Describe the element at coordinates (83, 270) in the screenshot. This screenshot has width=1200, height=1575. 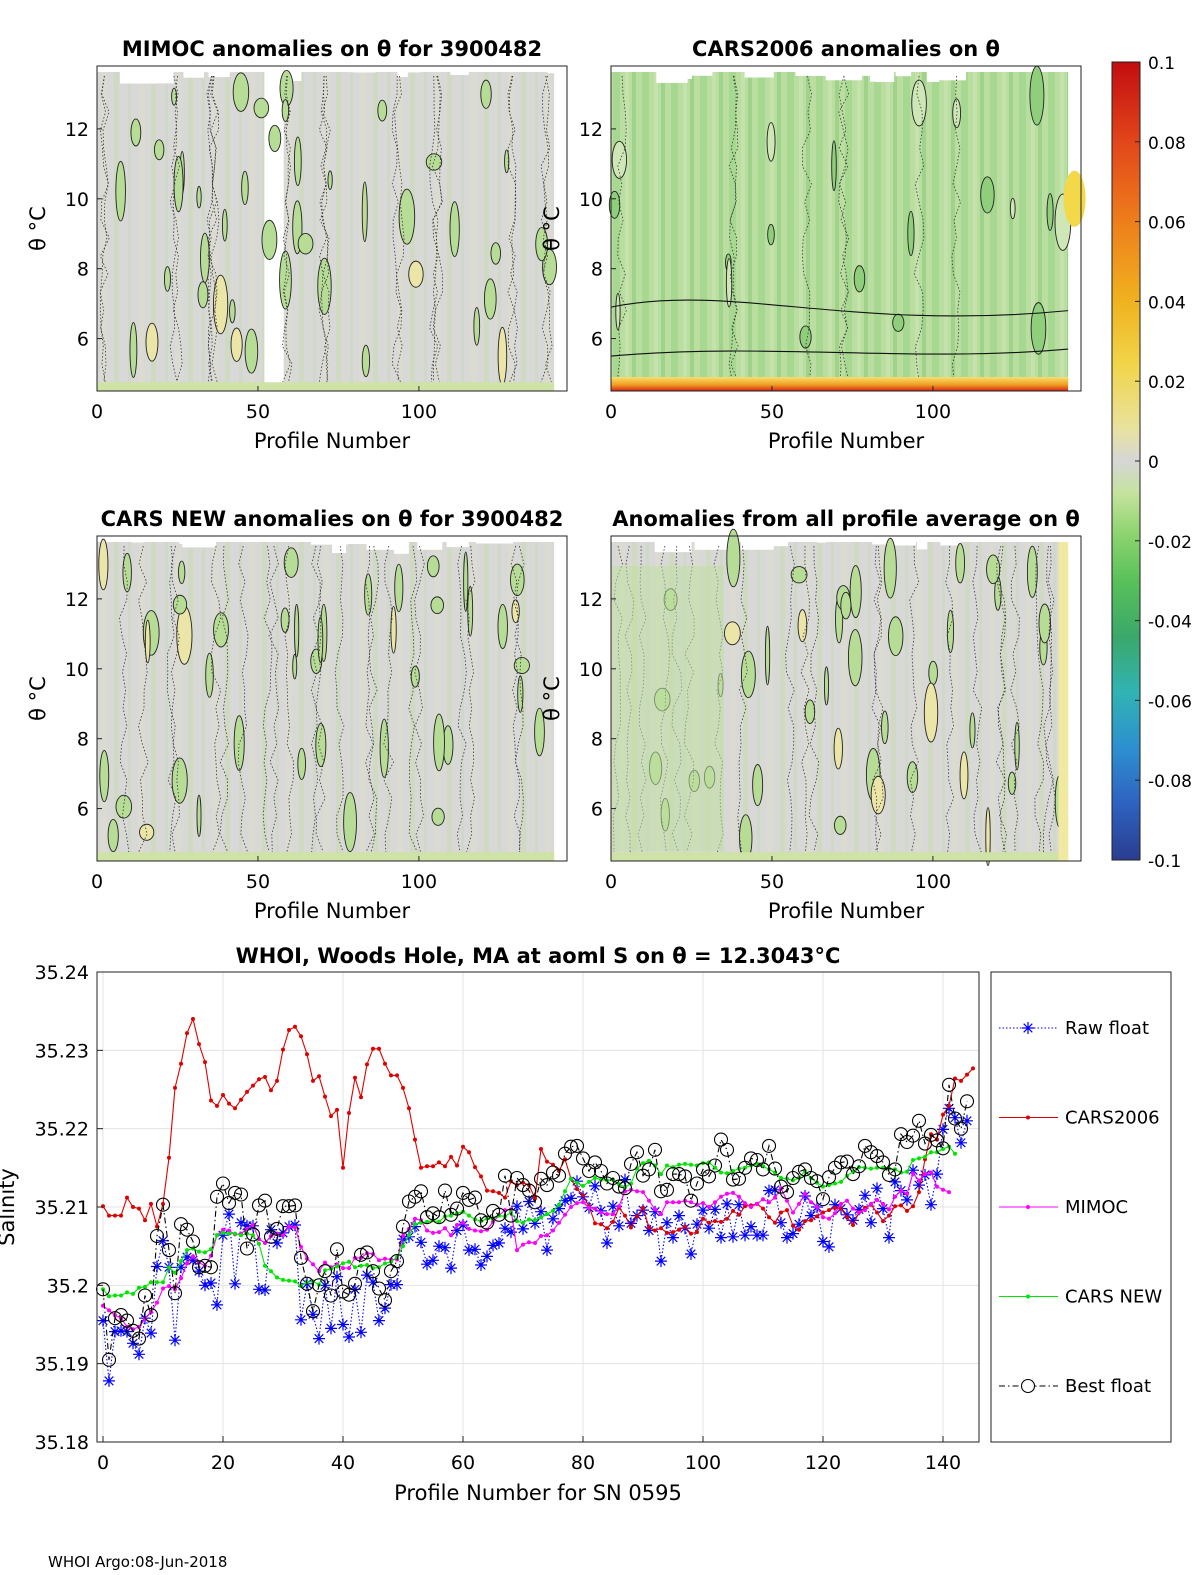
I see `heatmap-y-tick-label: 8` at that location.